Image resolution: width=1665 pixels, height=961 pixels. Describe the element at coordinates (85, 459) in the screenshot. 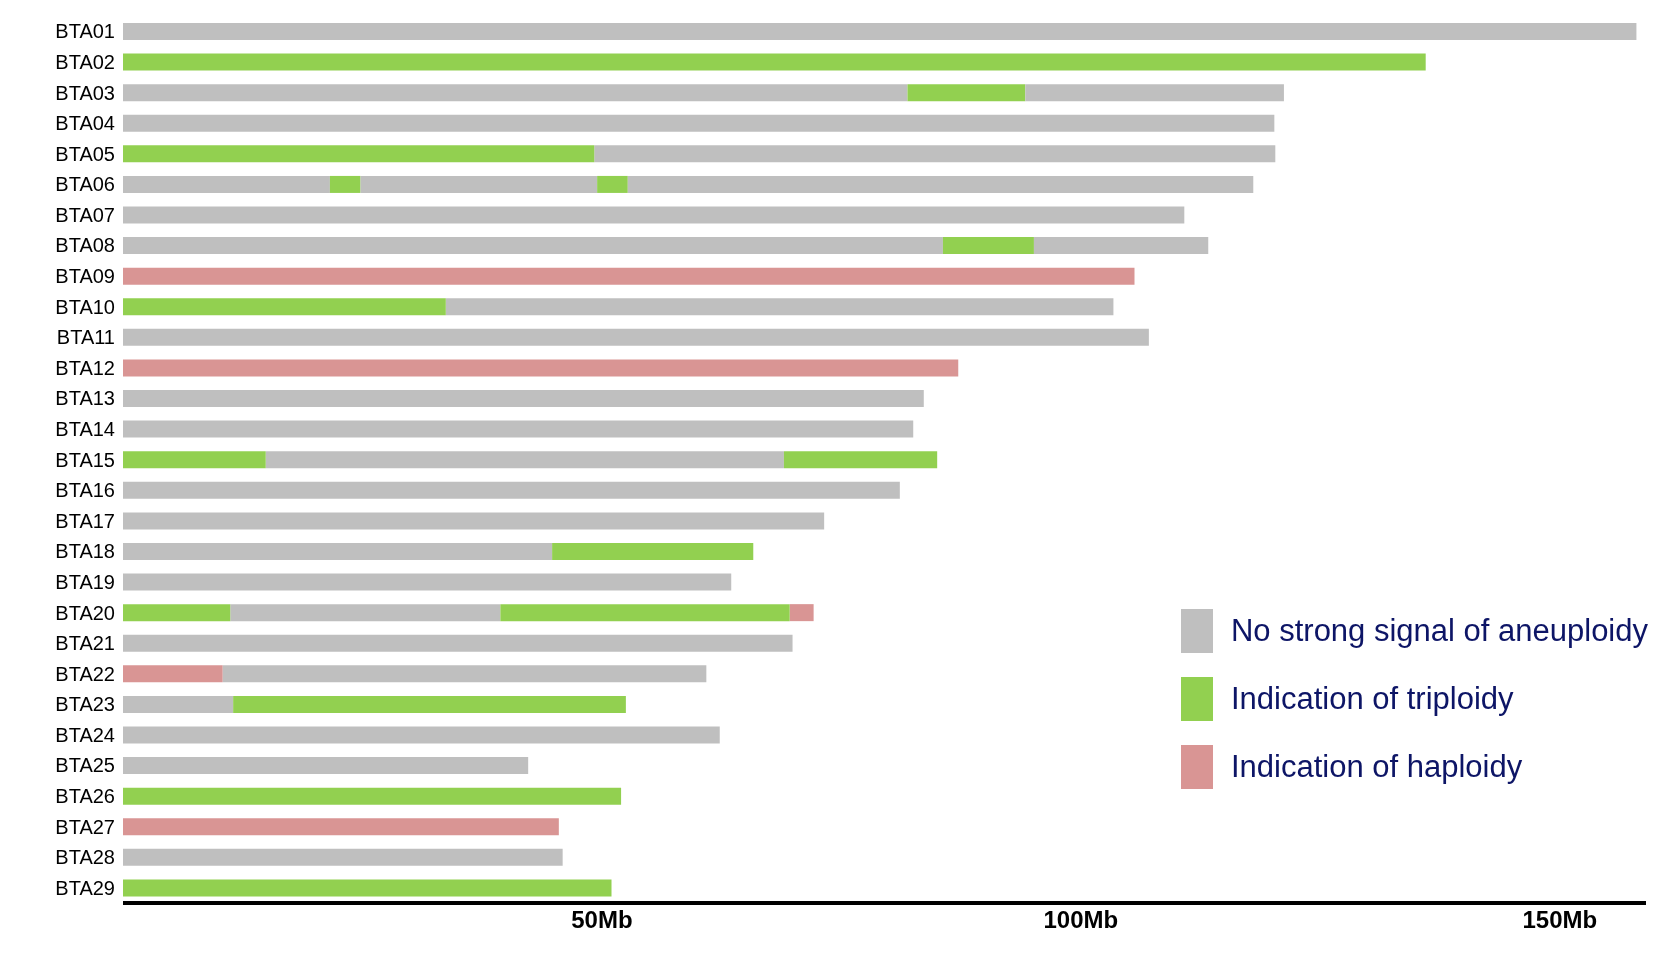

I see `y-tick-label: BTA15` at that location.